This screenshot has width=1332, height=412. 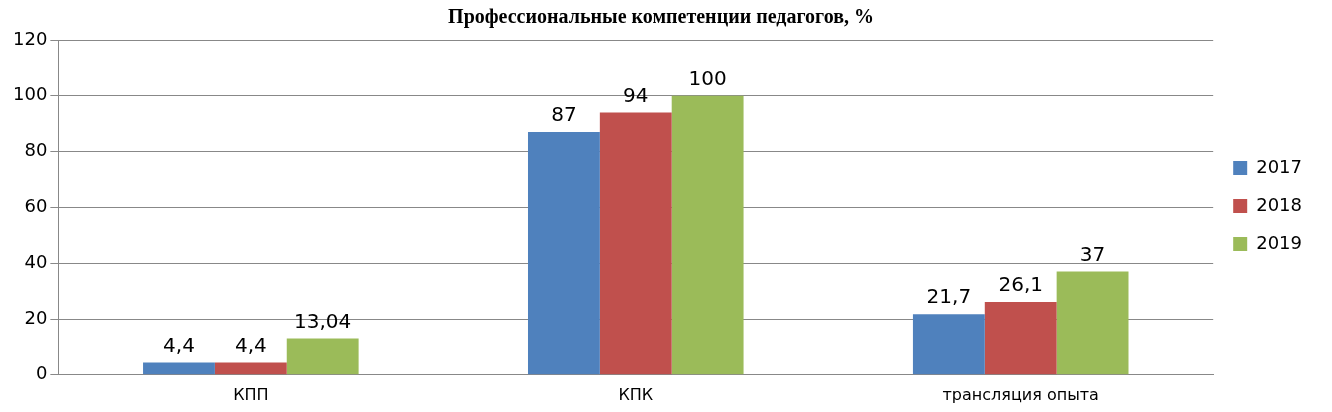 What do you see at coordinates (30, 94) in the screenshot?
I see `y-tick-label: 100` at bounding box center [30, 94].